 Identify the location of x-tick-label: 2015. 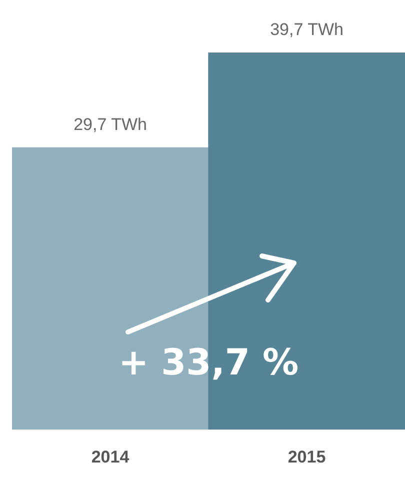
(307, 456).